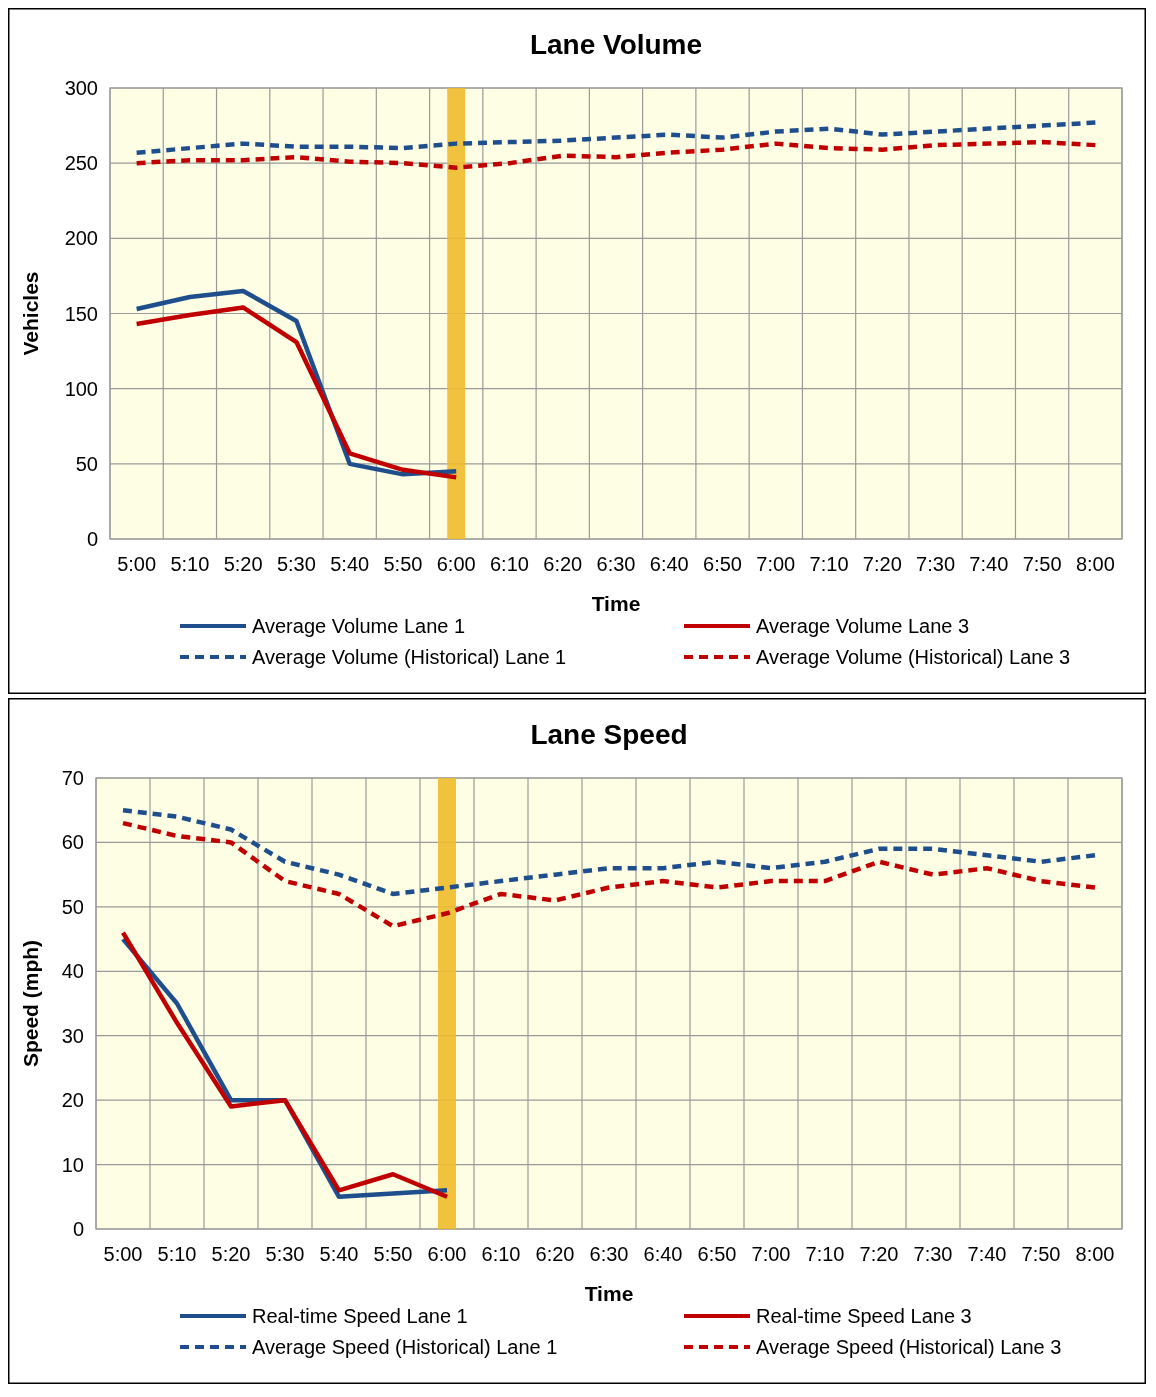  I want to click on legend-label: Average Volume Lane 1, so click(359, 626).